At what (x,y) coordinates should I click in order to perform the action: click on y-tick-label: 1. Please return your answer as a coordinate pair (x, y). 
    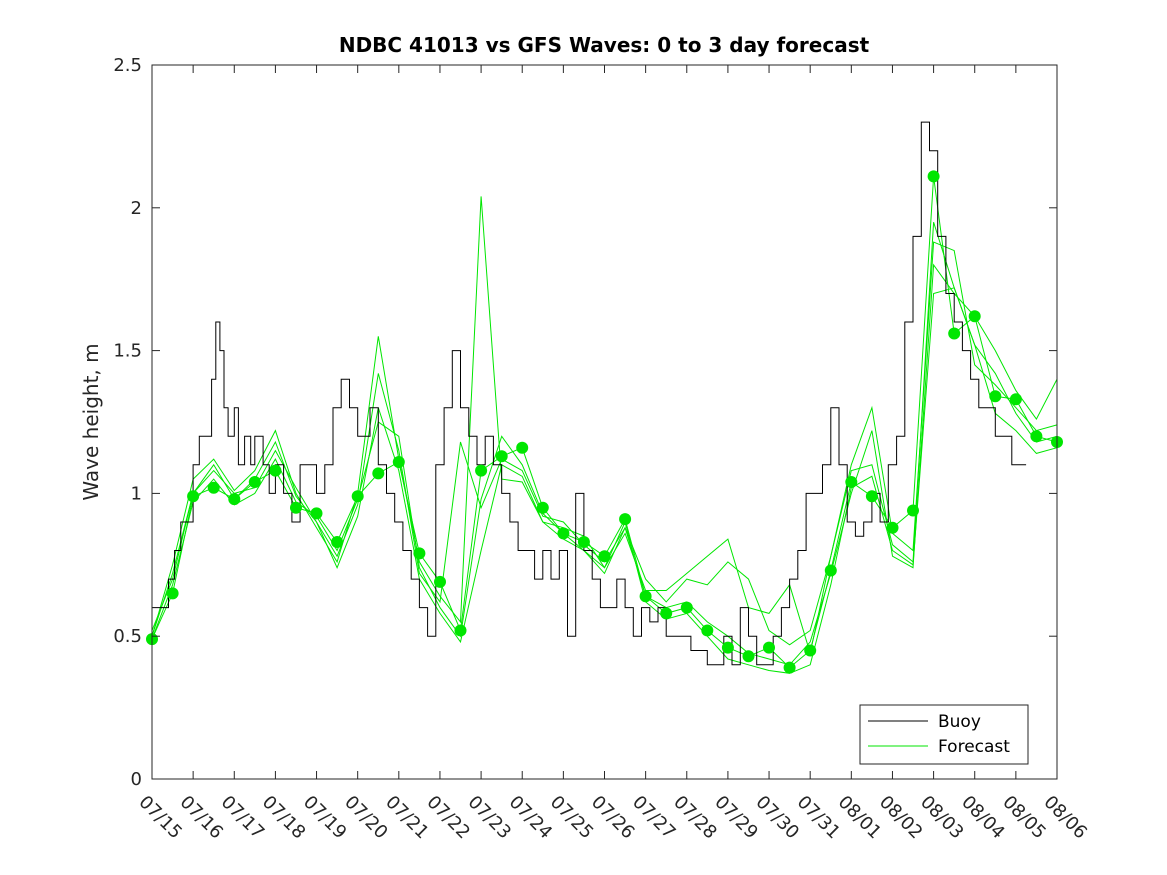
    Looking at the image, I should click on (136, 493).